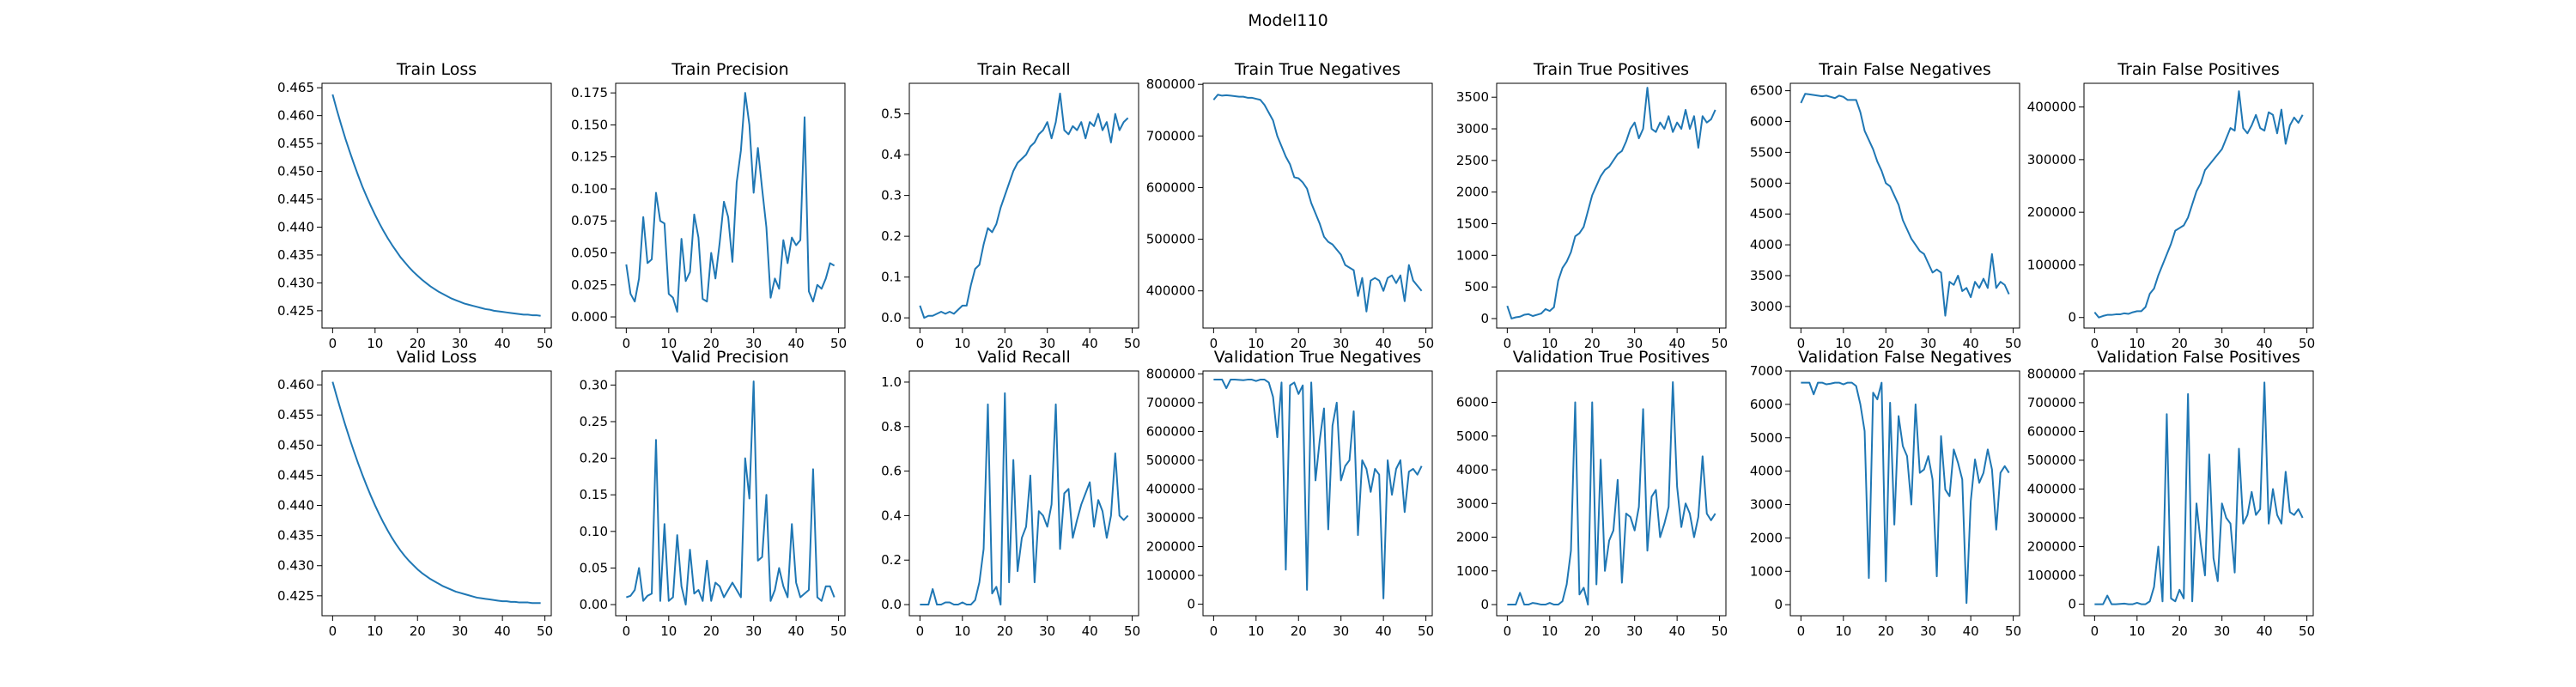  What do you see at coordinates (594, 458) in the screenshot?
I see `y-tick-label: 0.20` at bounding box center [594, 458].